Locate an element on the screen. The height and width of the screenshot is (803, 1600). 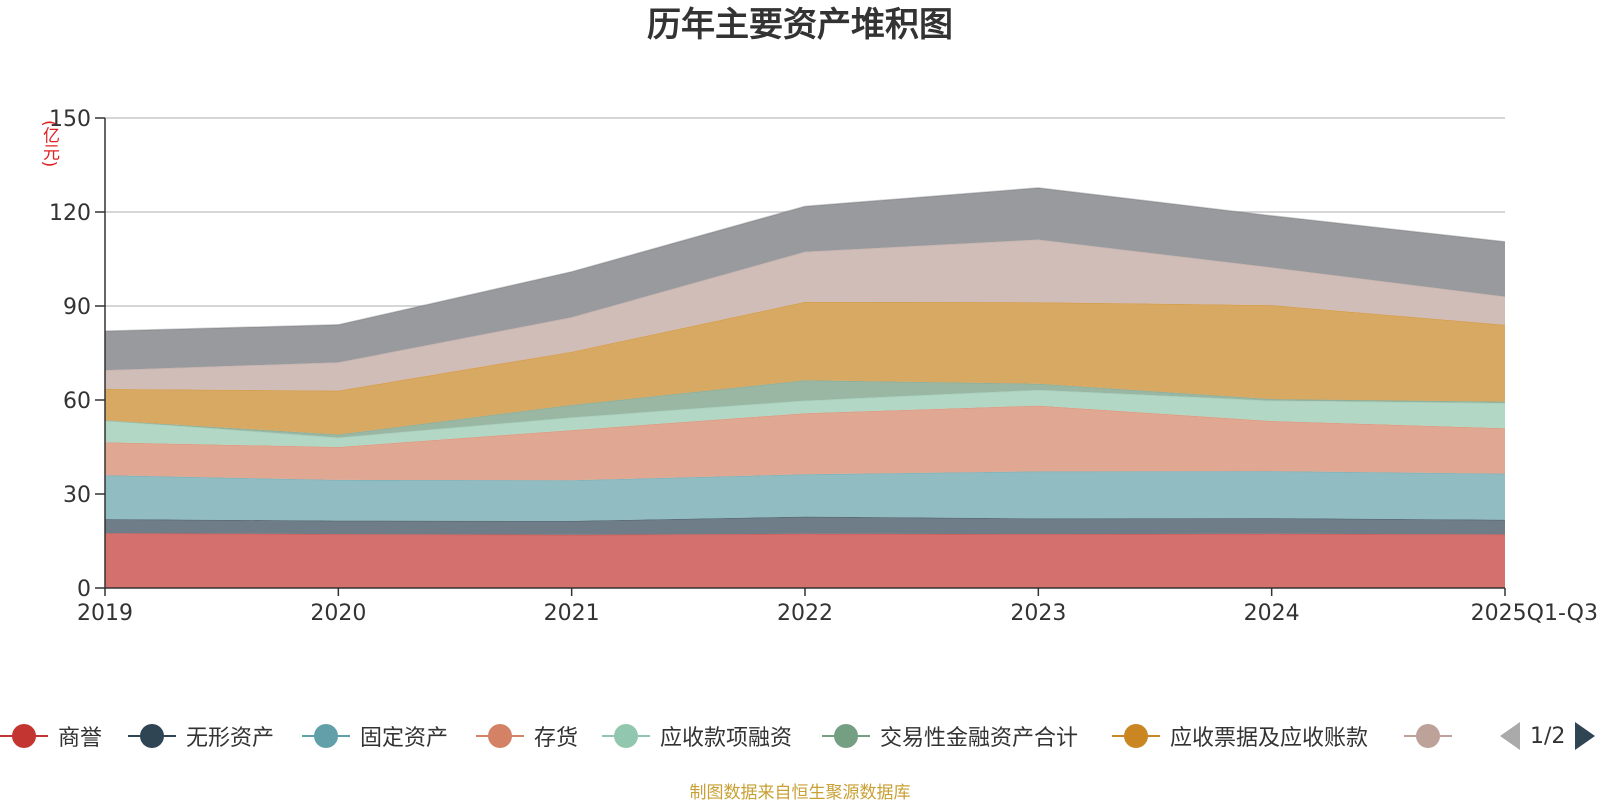
legend-item is located at coordinates (1428, 736).